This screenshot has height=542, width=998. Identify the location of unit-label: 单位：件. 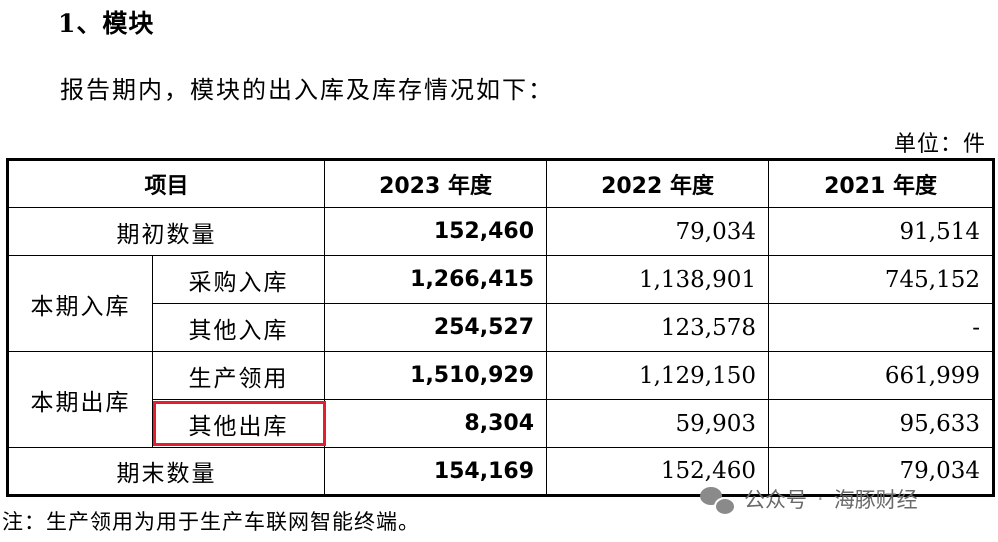
(939, 144).